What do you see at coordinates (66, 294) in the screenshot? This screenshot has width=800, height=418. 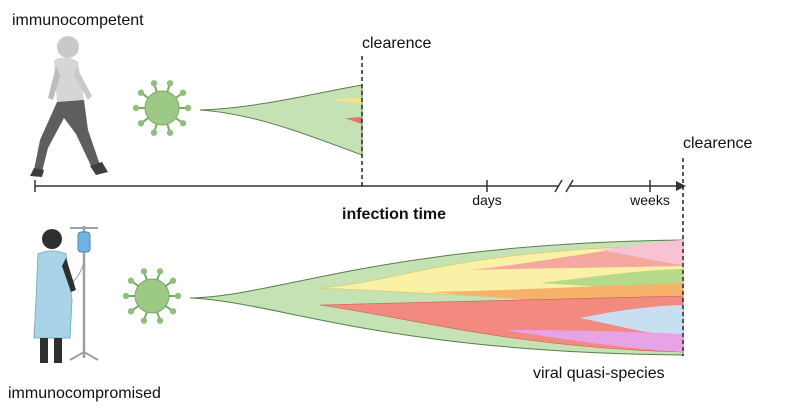 I see `immunocompromised-person` at bounding box center [66, 294].